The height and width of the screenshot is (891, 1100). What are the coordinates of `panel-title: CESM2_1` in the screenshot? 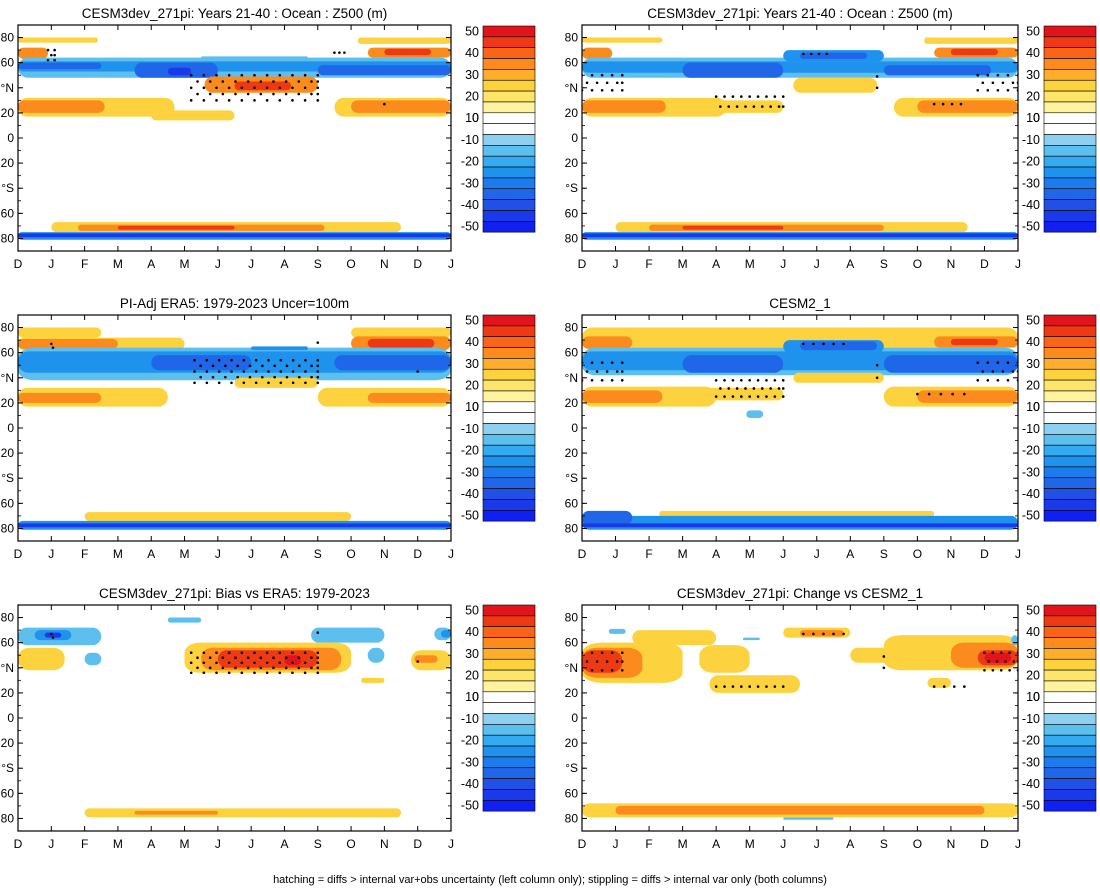 It's located at (800, 303).